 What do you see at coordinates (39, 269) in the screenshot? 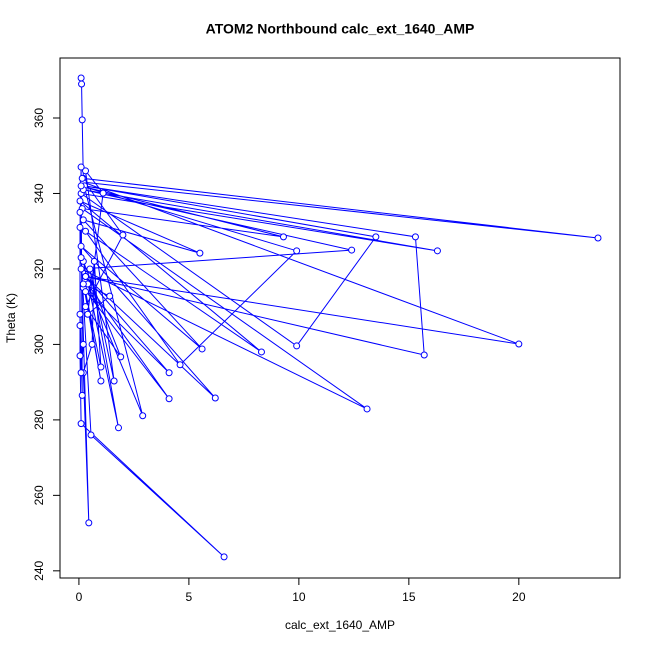
I see `y-tick-label: 320` at bounding box center [39, 269].